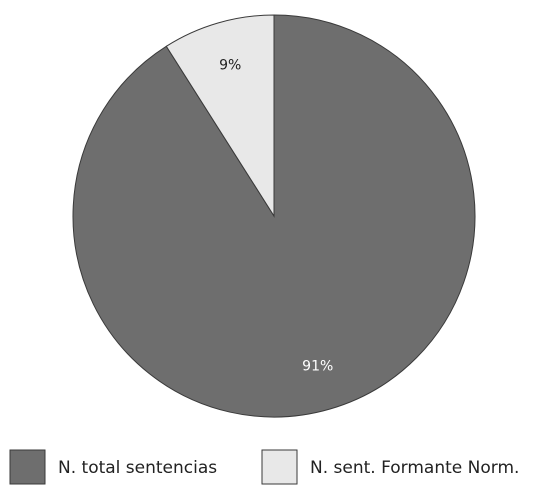 This screenshot has width=535, height=490. What do you see at coordinates (230, 65) in the screenshot?
I see `slice-label: 9%` at bounding box center [230, 65].